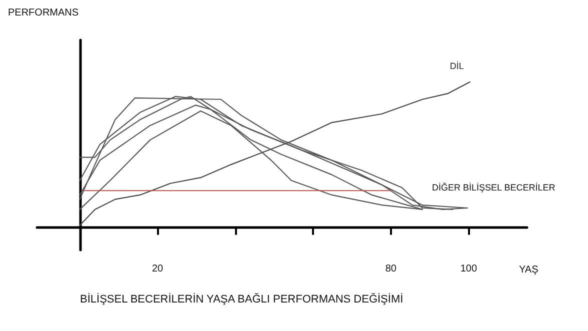 Image resolution: width=588 pixels, height=331 pixels. I want to click on series-label: DİL, so click(457, 66).